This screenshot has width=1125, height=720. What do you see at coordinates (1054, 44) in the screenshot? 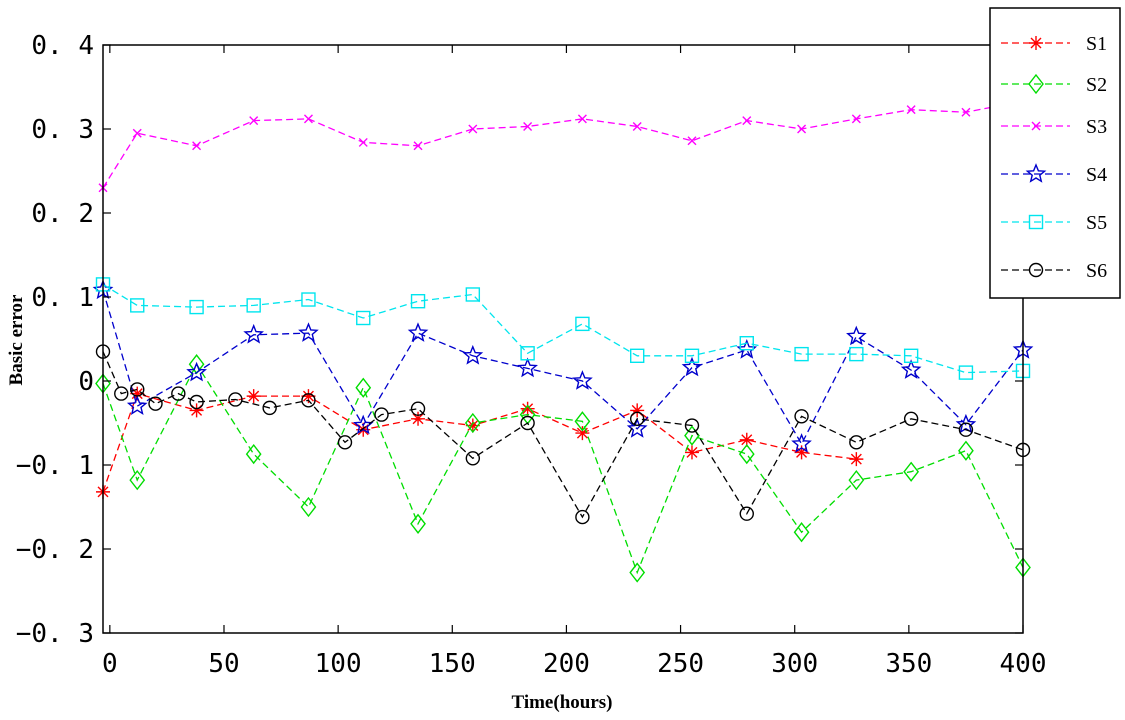
I see `legend-item-s1: S1` at bounding box center [1054, 44].